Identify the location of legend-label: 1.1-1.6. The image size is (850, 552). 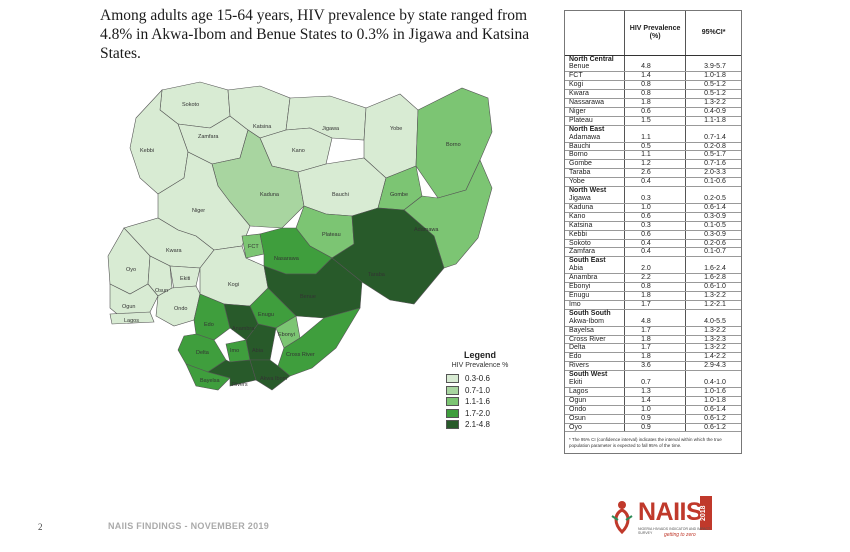
(477, 402).